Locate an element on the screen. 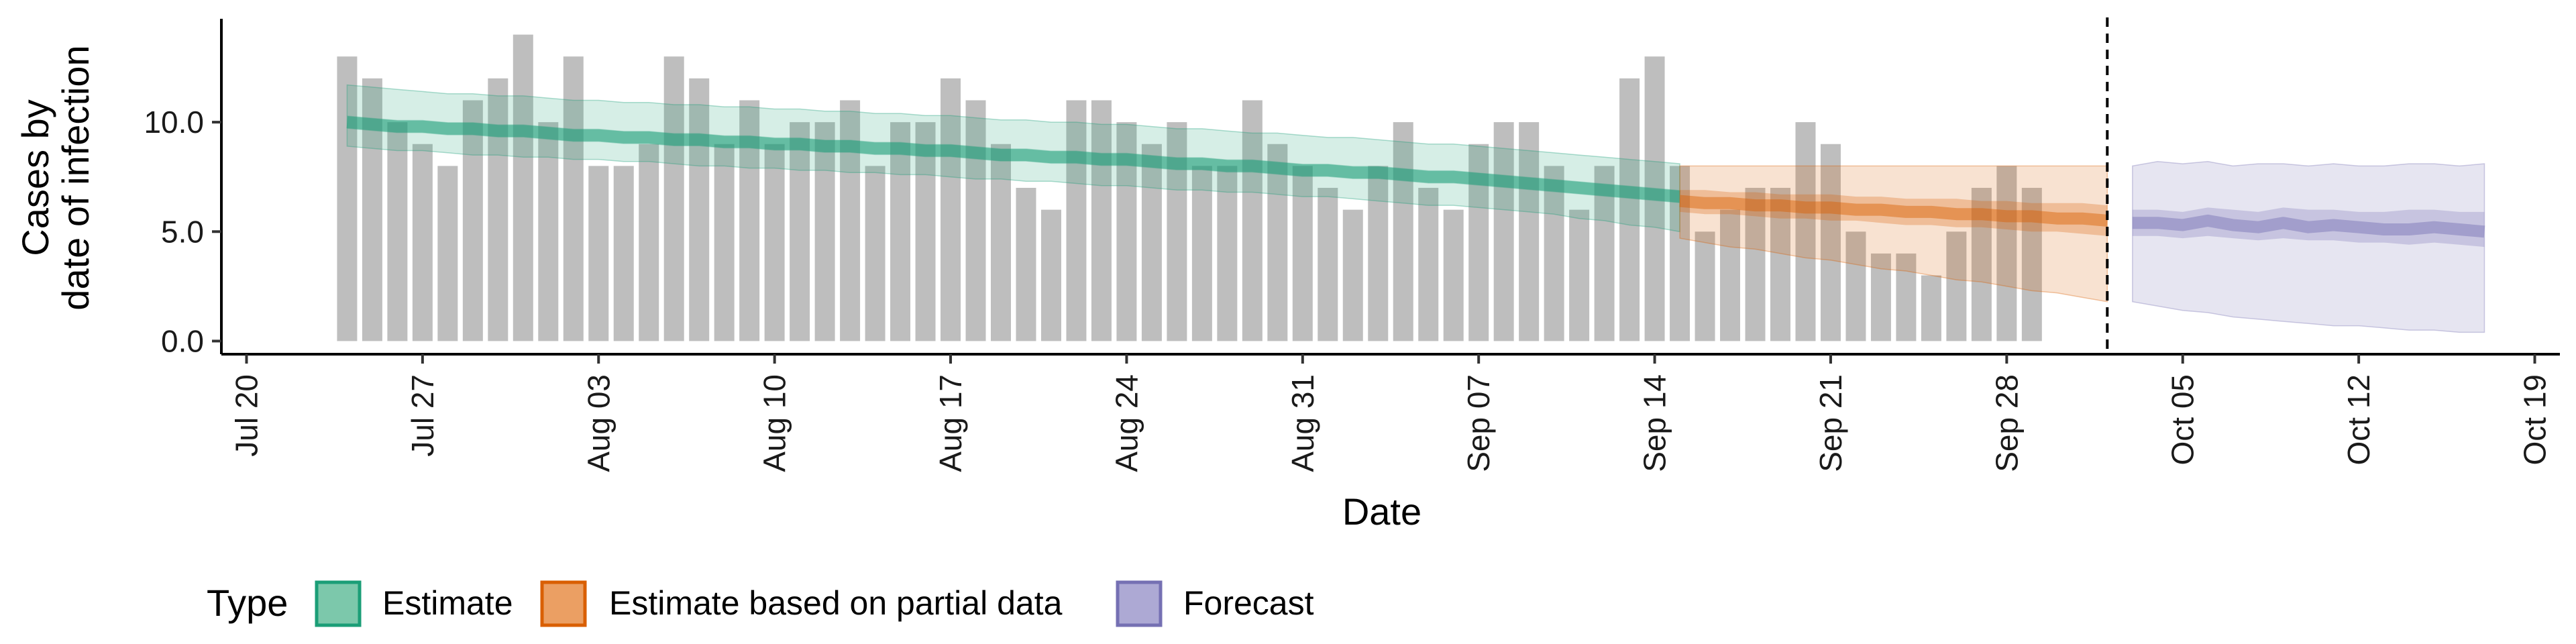 The width and height of the screenshot is (2576, 644). y-axis-title-line-1: Cases by is located at coordinates (35, 177).